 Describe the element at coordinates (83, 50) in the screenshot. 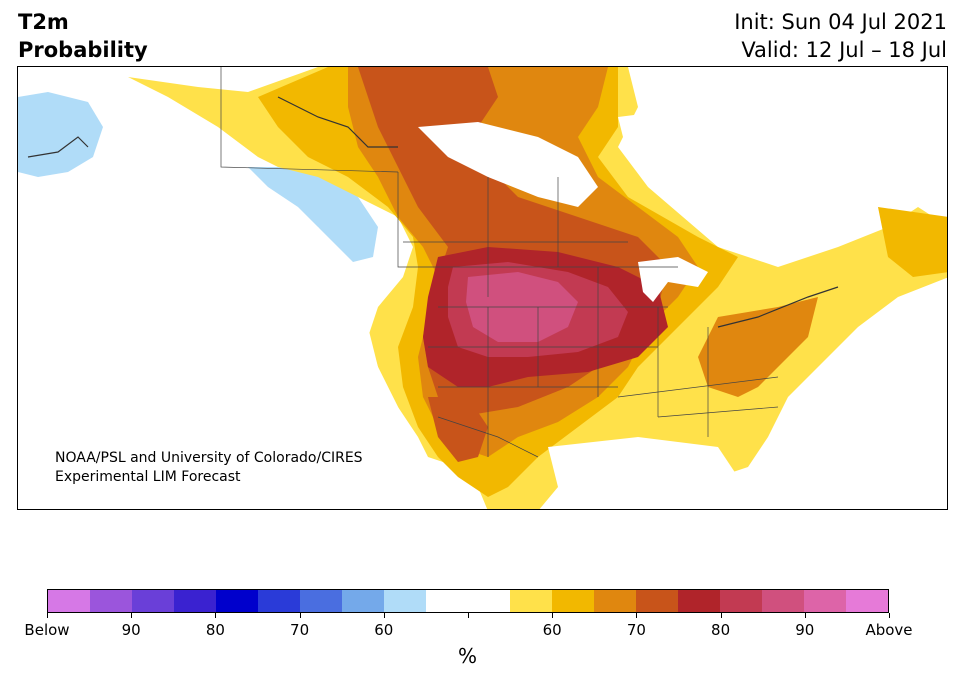

I see `title-type: Probability` at that location.